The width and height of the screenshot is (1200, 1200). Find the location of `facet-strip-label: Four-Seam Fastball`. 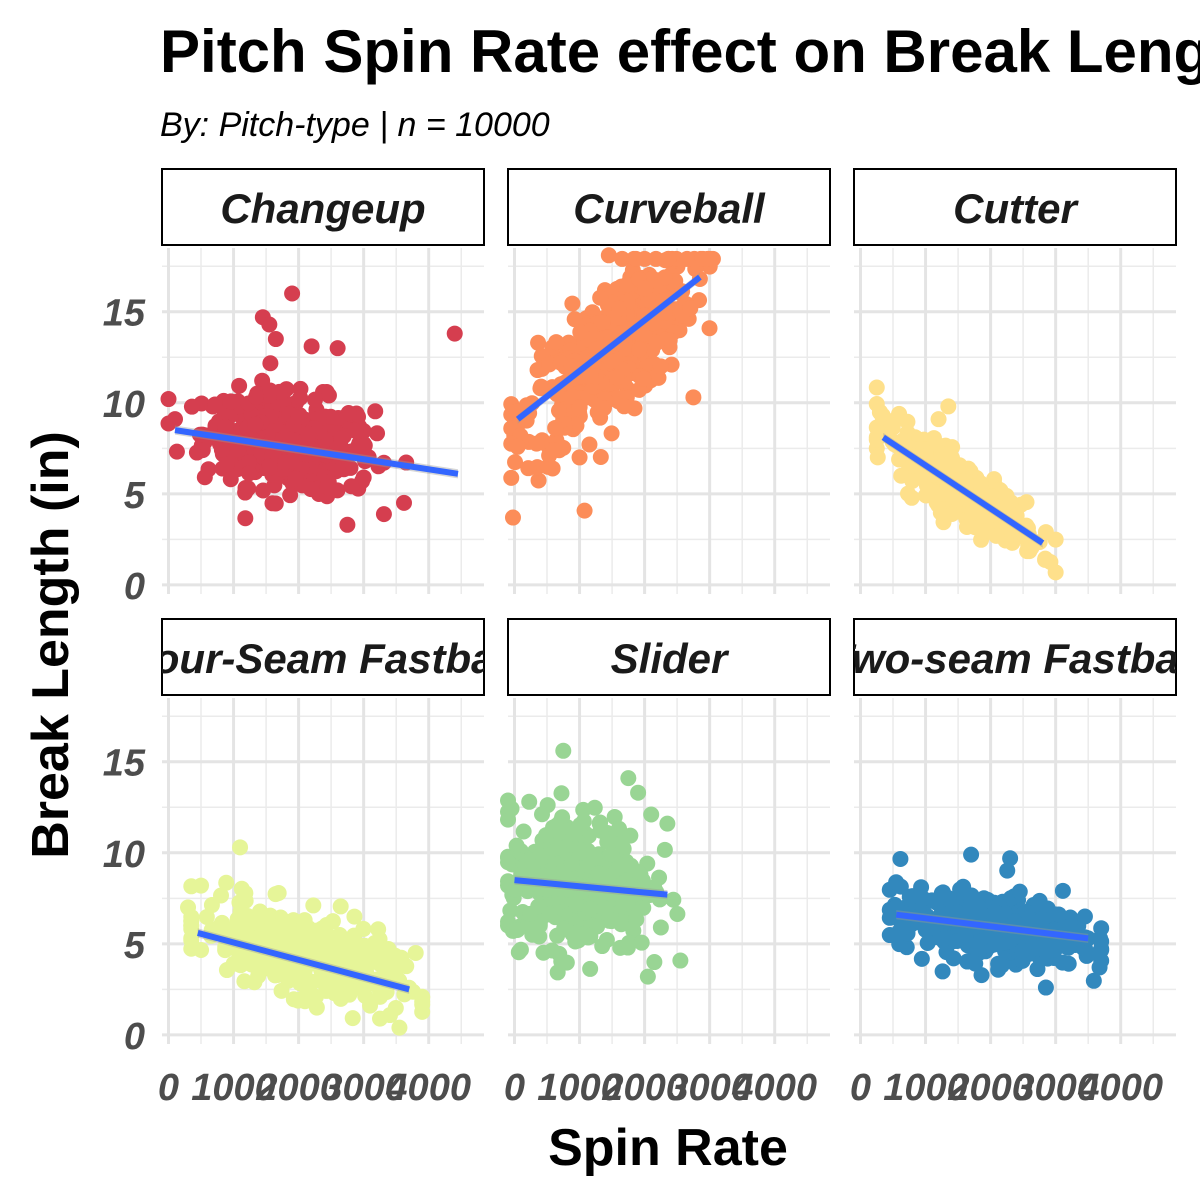

facet-strip-label: Four-Seam Fastball is located at coordinates (323, 658).